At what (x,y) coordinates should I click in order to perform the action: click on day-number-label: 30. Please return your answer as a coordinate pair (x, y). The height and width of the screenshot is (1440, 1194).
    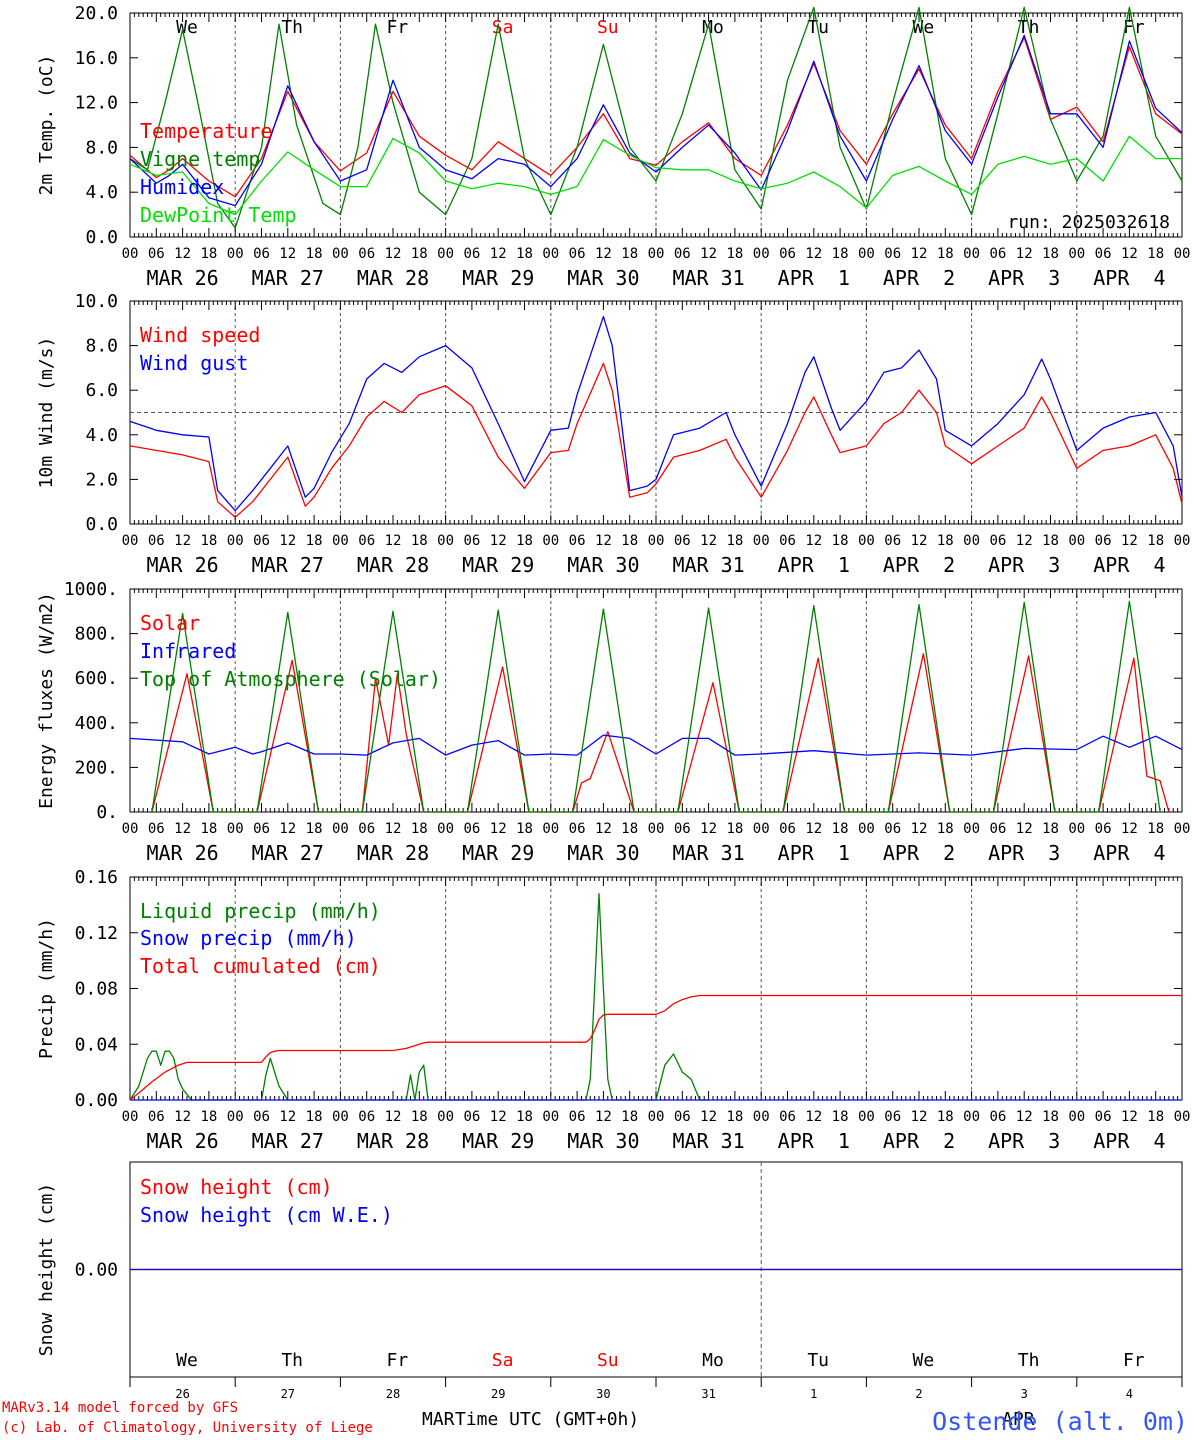
    Looking at the image, I should click on (603, 1394).